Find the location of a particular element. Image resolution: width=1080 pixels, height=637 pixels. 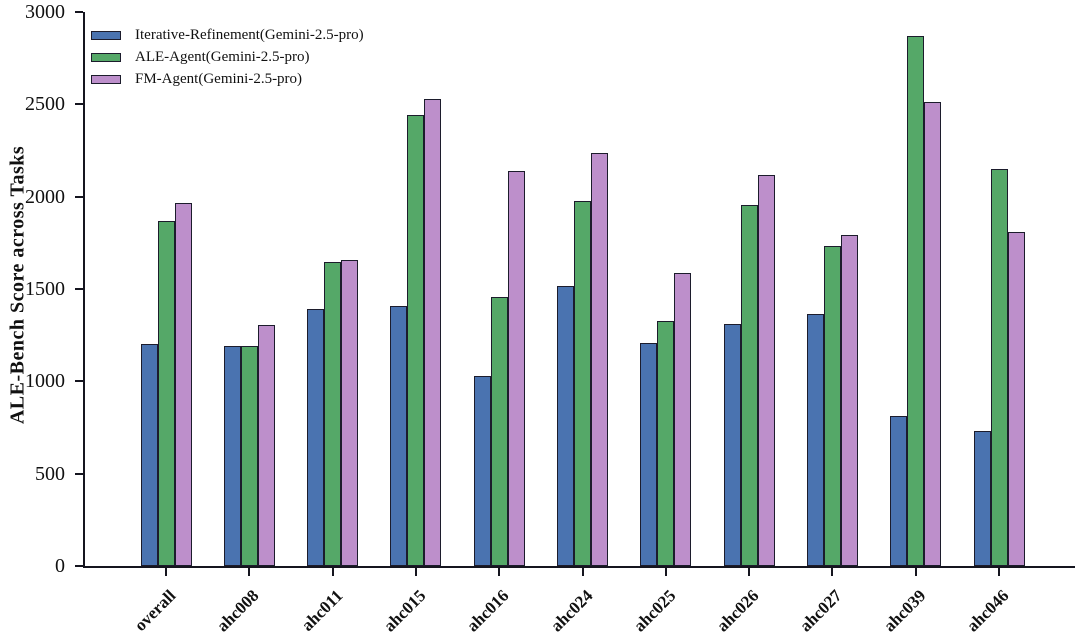

bar-ahc015-series1 is located at coordinates (399, 436).